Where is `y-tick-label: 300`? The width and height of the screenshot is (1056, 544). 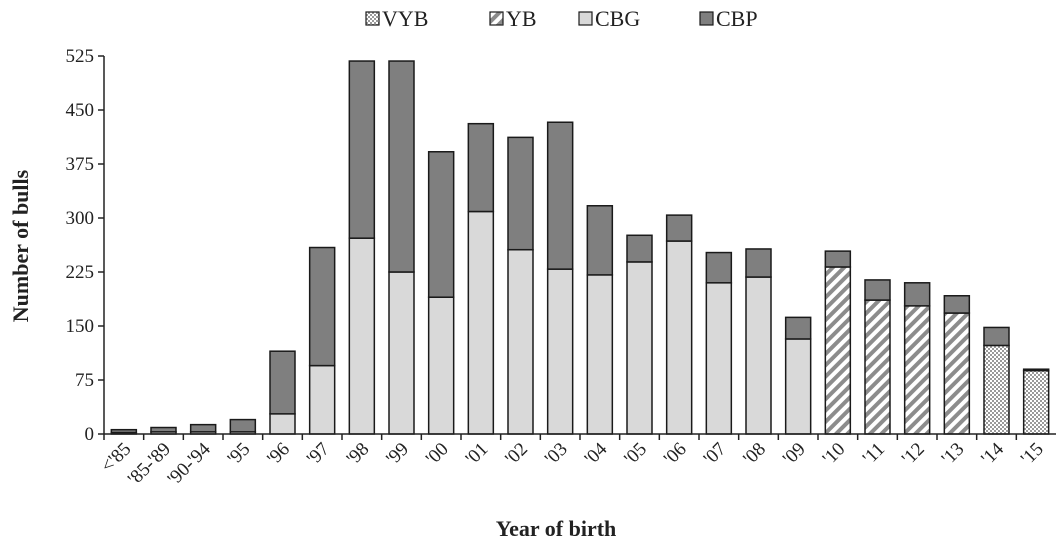
y-tick-label: 300 is located at coordinates (80, 218).